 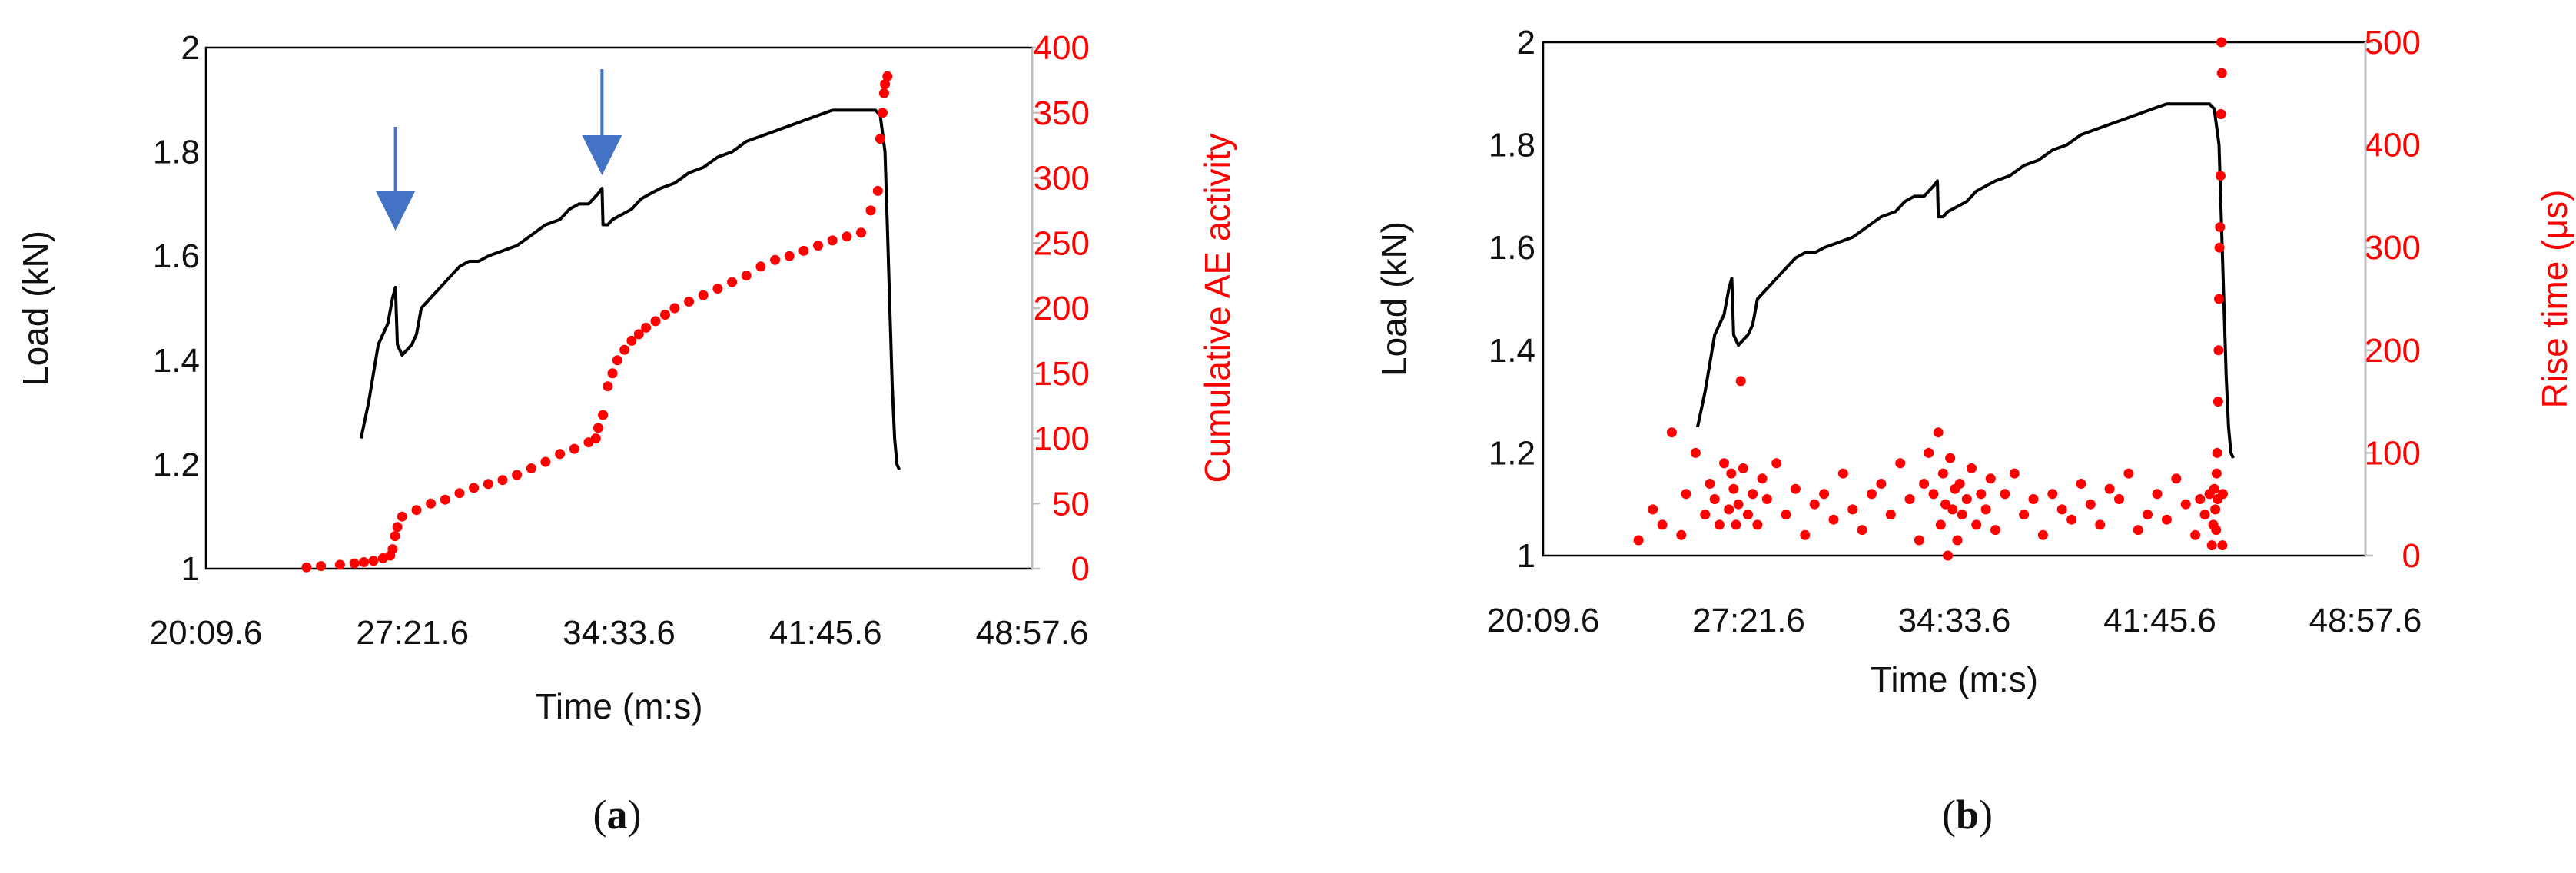 I want to click on y-tick-label: 1.4, so click(x=1512, y=351).